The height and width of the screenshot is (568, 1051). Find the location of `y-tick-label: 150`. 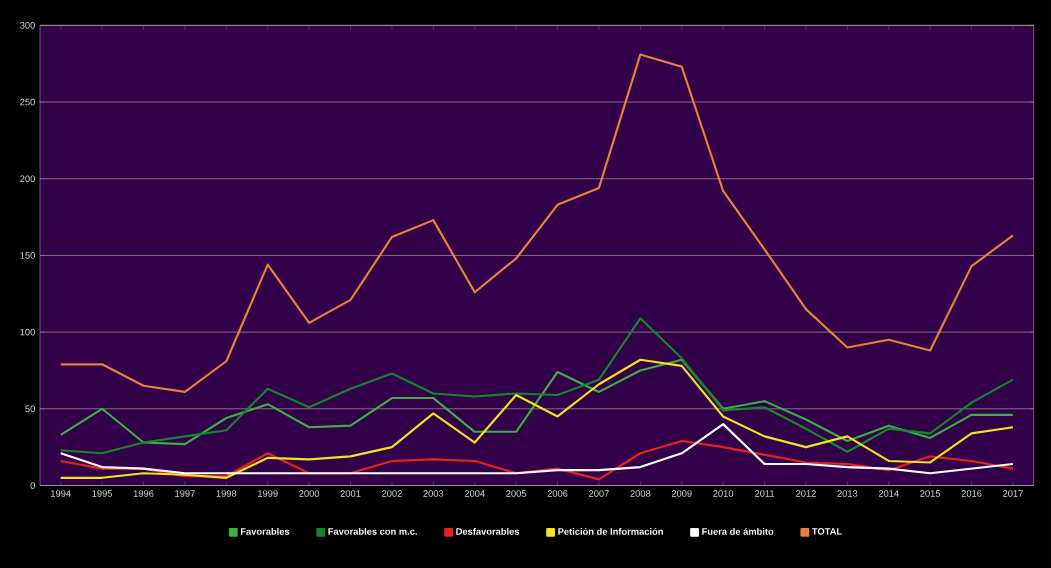

y-tick-label: 150 is located at coordinates (27, 255).